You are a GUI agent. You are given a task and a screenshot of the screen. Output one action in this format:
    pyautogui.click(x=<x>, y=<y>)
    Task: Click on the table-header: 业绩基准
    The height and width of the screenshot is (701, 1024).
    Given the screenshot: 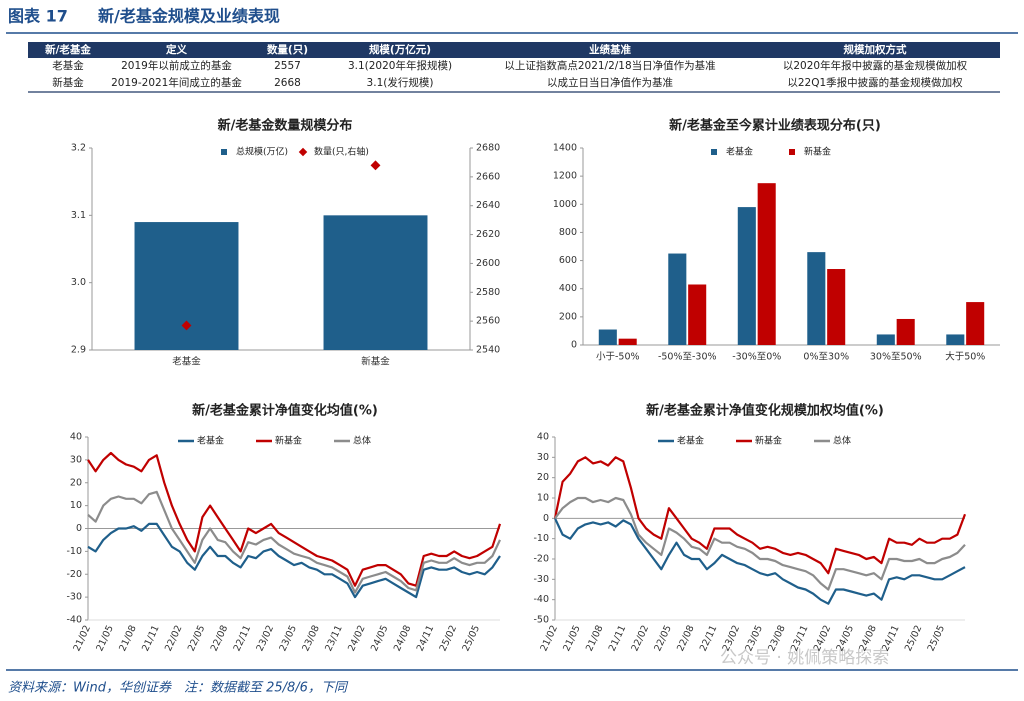 What is the action you would take?
    pyautogui.click(x=610, y=49)
    